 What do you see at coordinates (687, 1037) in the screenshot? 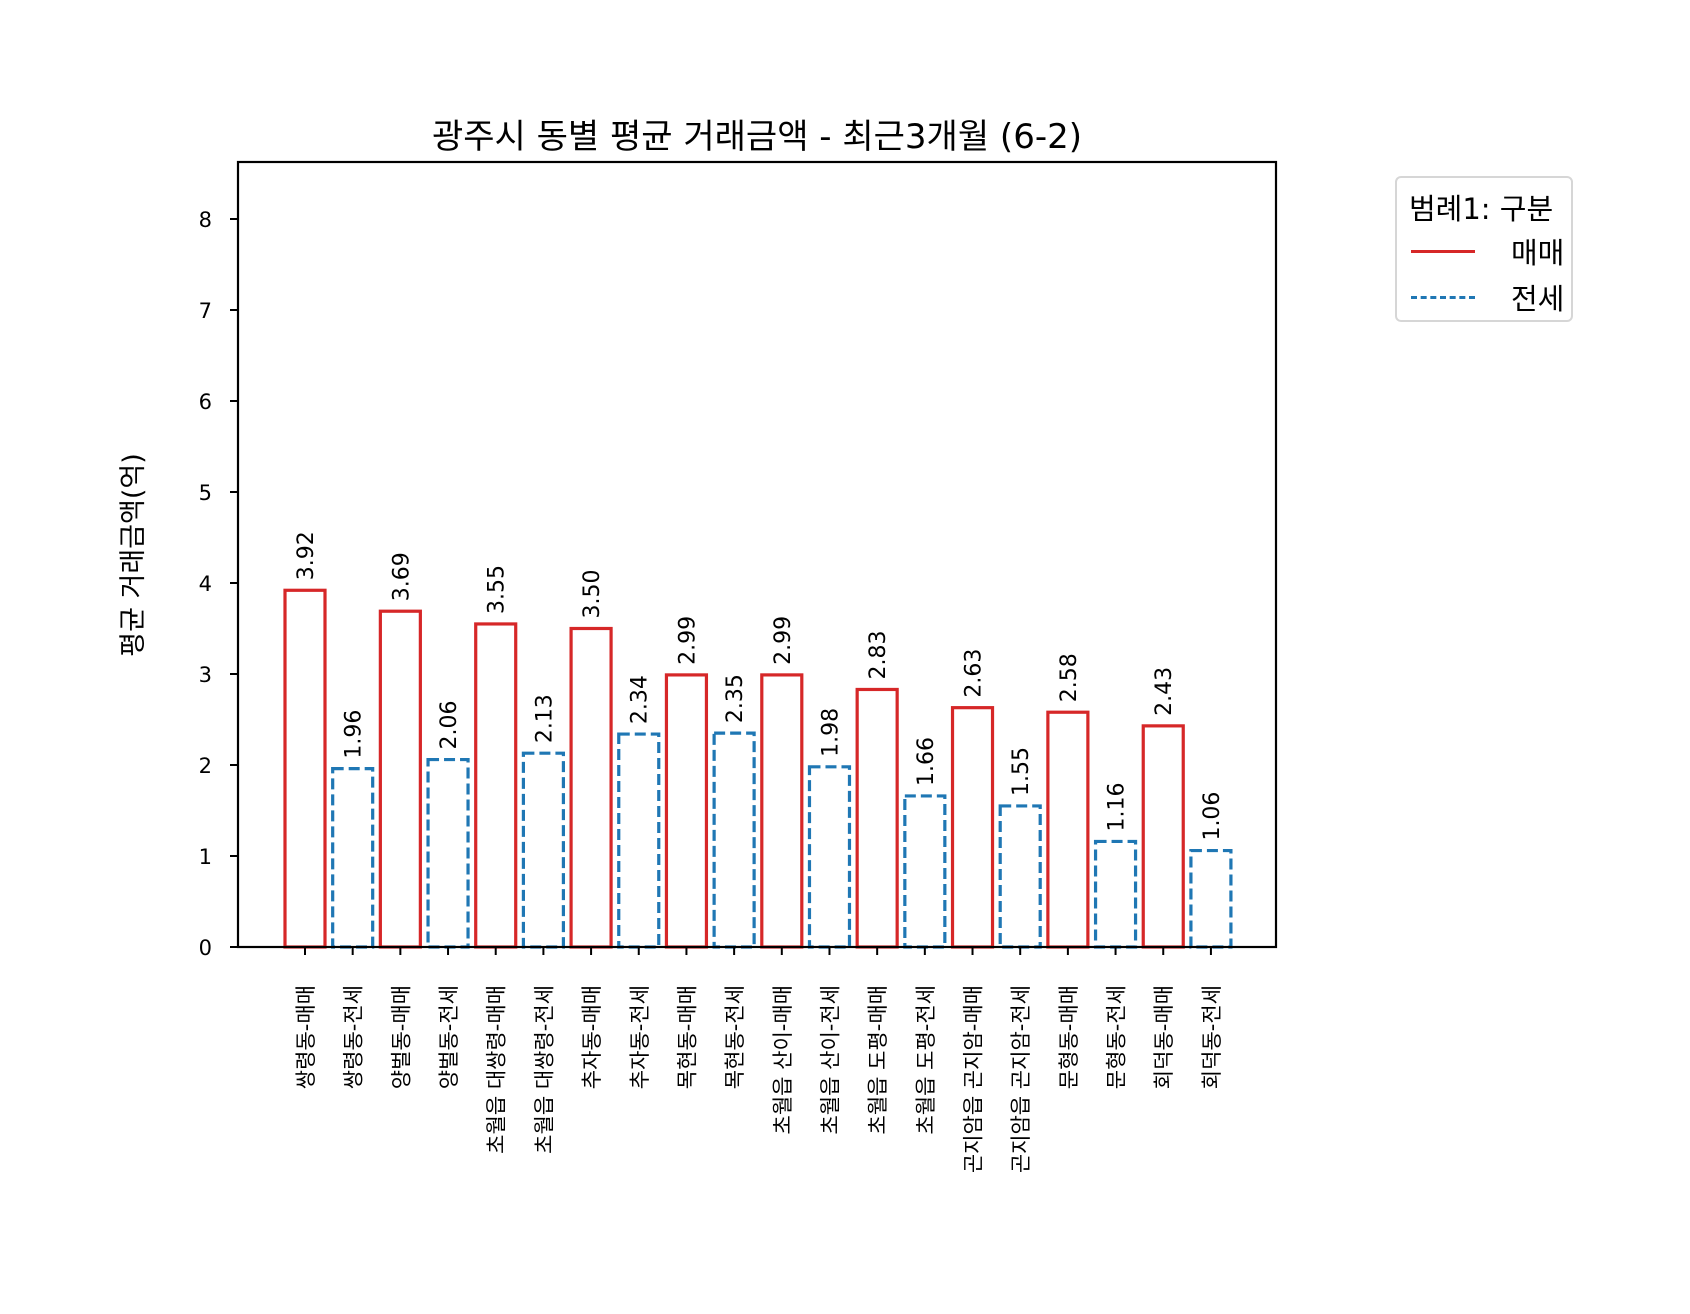
I see `x-tick-label: 목현동-매매` at bounding box center [687, 1037].